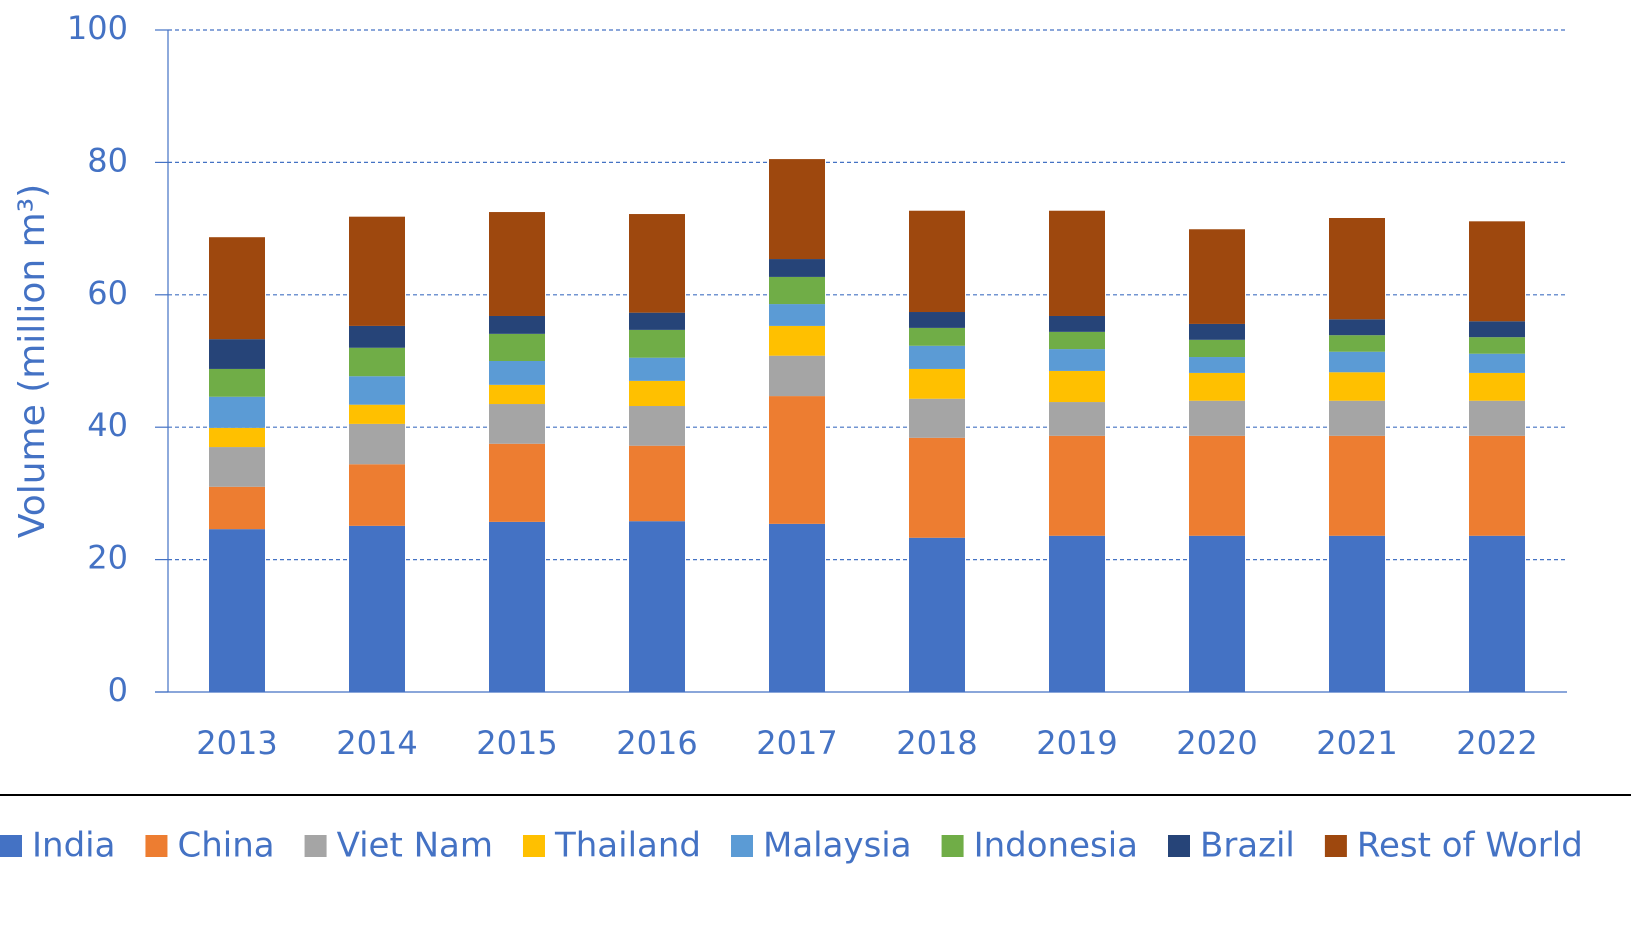  I want to click on y-tick-label: 80, so click(107, 160).